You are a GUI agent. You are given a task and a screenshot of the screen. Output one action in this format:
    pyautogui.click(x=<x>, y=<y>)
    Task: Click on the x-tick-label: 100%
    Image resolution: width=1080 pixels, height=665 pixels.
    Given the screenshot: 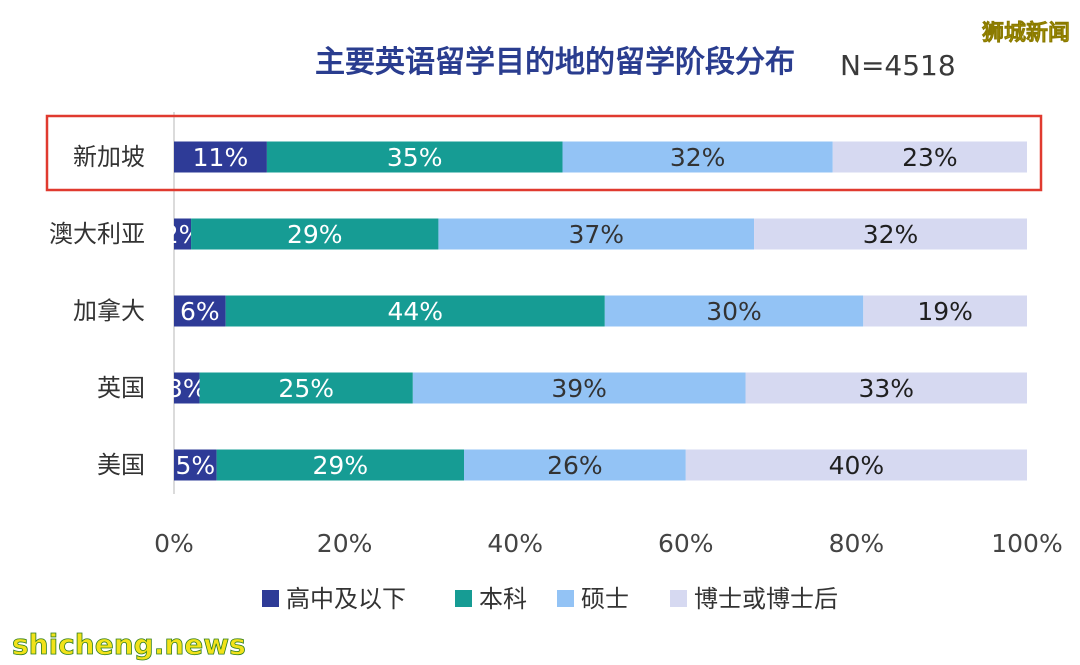 What is the action you would take?
    pyautogui.click(x=1026, y=543)
    